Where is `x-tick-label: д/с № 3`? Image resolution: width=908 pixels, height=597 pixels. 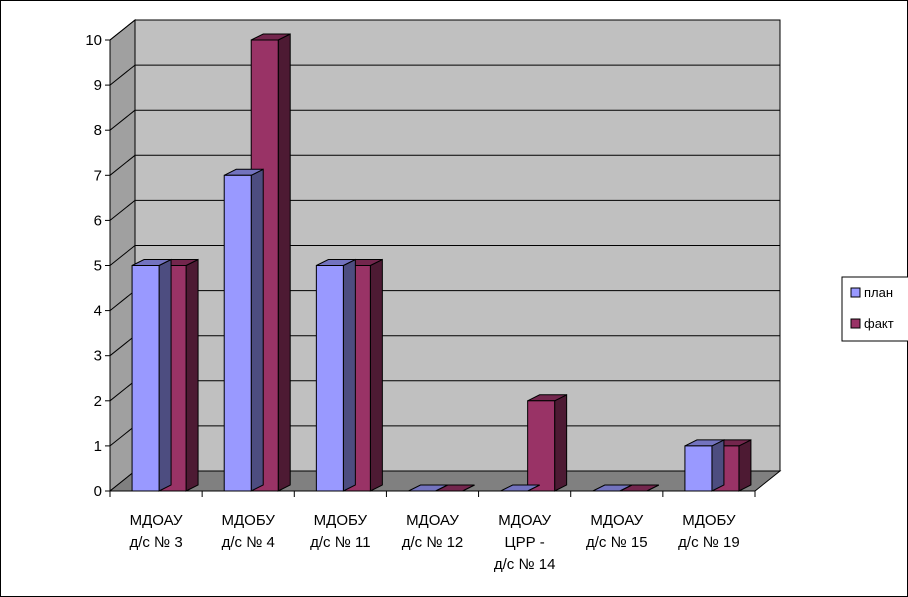
x-tick-label: д/с № 3 is located at coordinates (155, 542).